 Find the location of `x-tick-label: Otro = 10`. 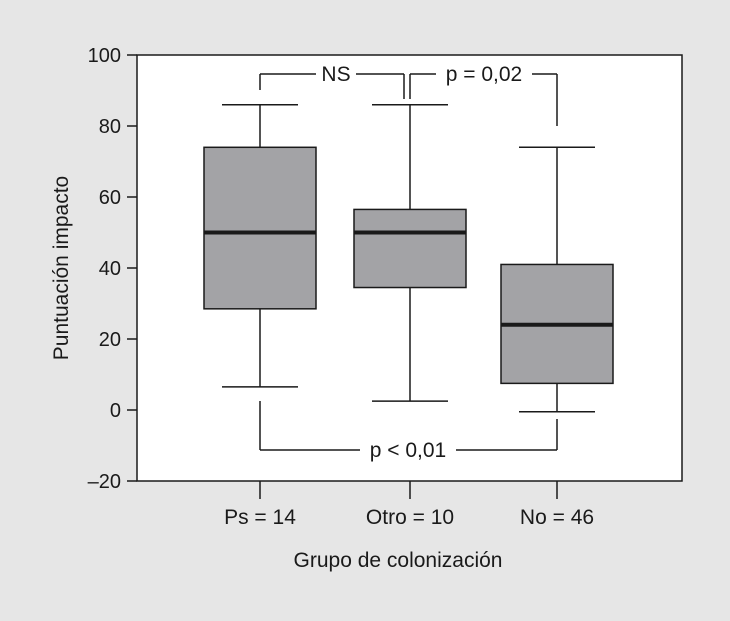

x-tick-label: Otro = 10 is located at coordinates (410, 517).